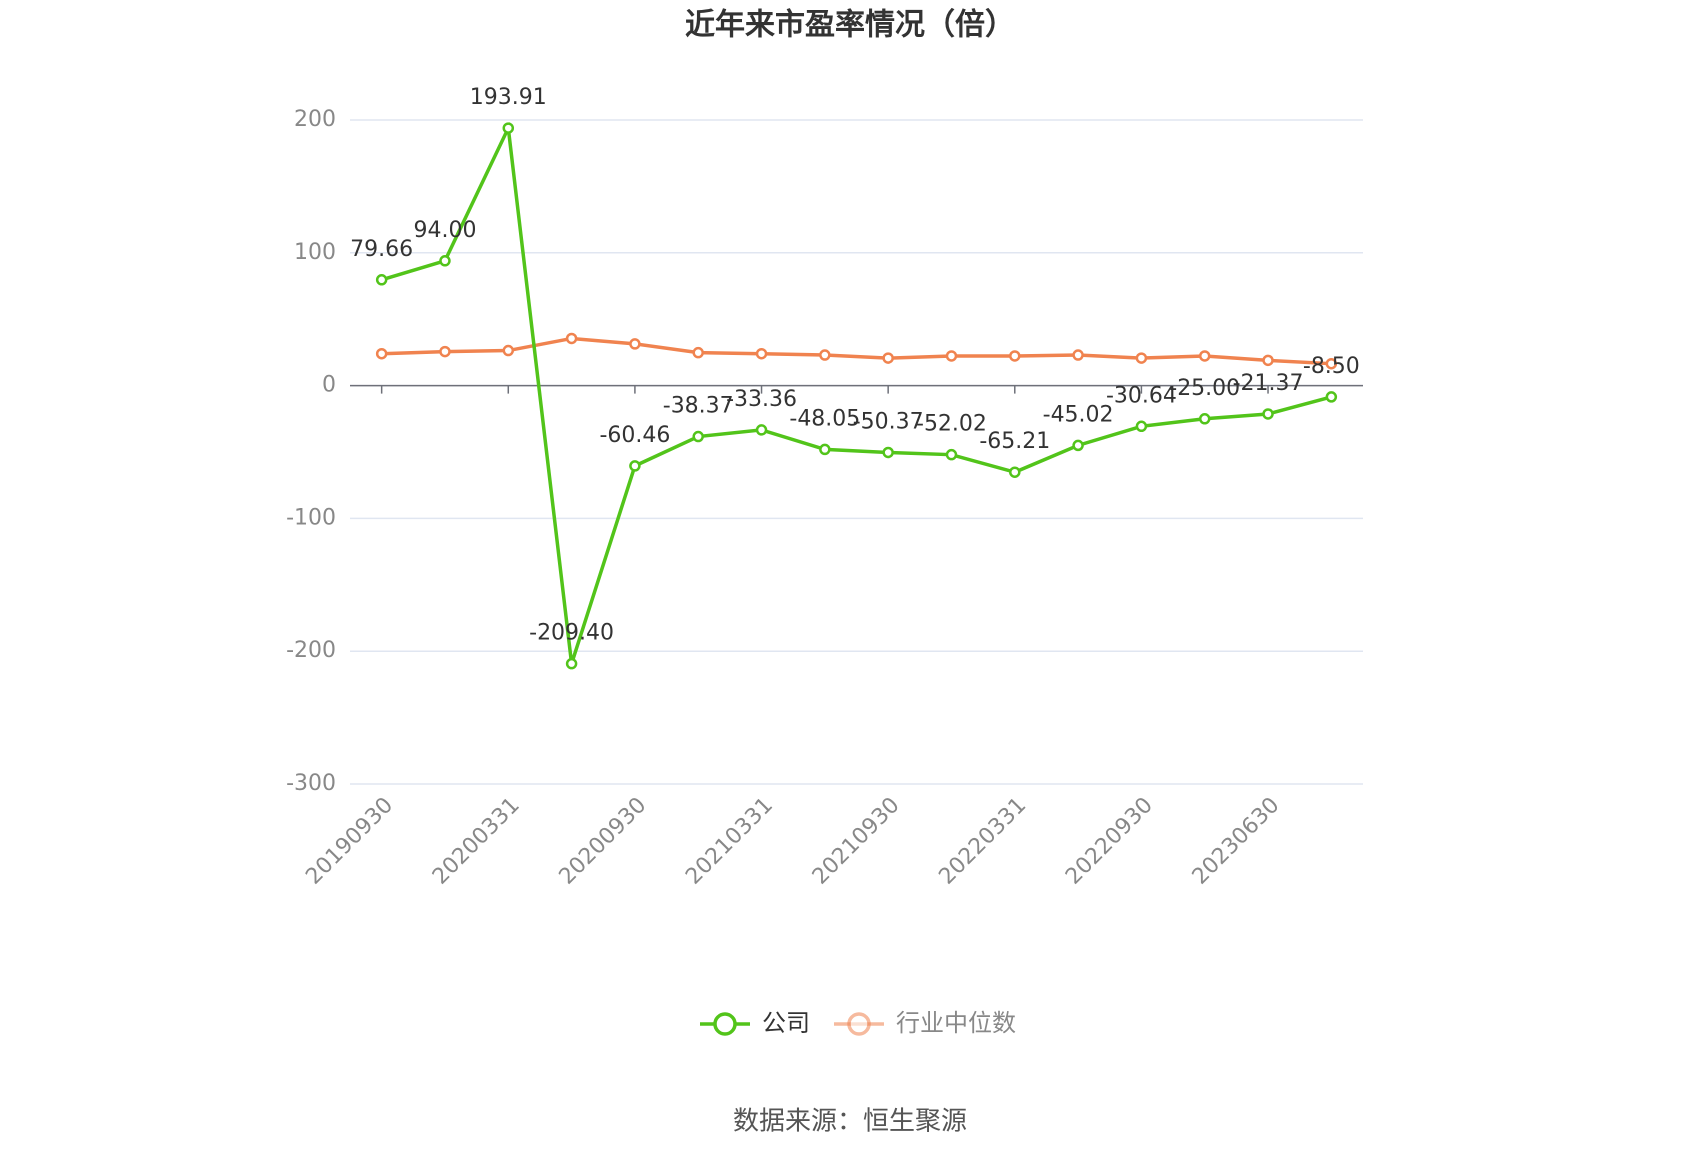 This screenshot has height=1150, width=1700. Describe the element at coordinates (1109, 841) in the screenshot. I see `x-tick-label: 20220930` at that location.